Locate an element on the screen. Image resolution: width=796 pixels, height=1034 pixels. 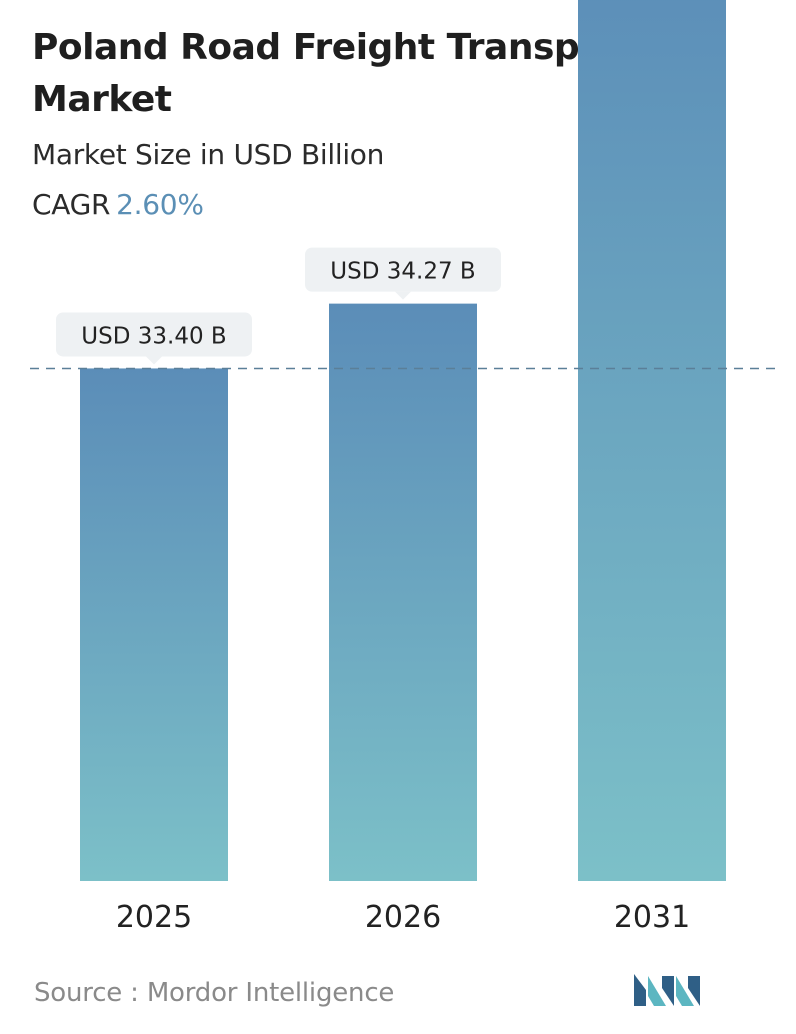
x-tick-label: 2025 is located at coordinates (154, 917).